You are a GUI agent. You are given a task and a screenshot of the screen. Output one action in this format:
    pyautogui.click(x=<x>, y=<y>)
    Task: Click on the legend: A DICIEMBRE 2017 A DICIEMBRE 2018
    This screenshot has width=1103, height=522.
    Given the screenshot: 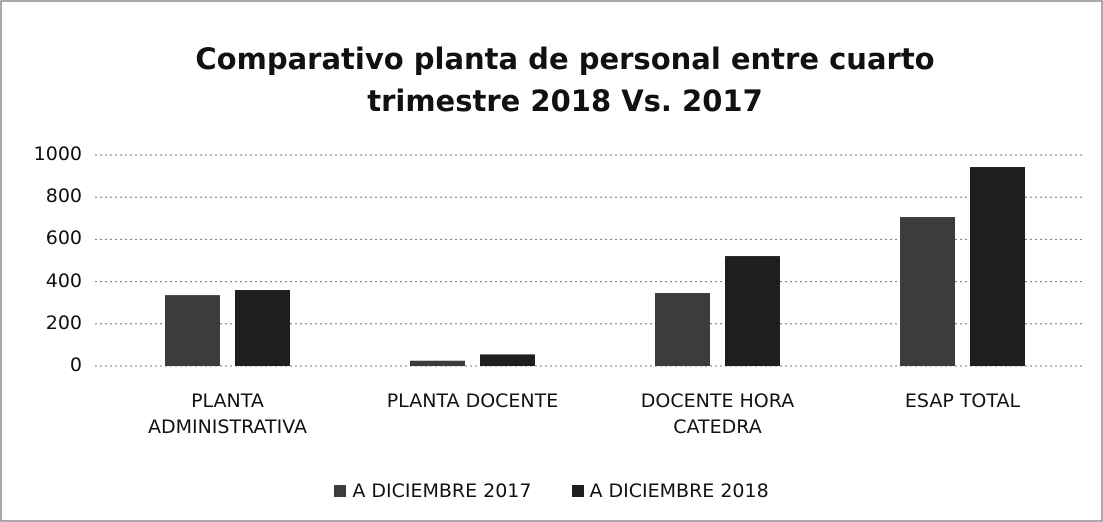 What is the action you would take?
    pyautogui.click(x=551, y=491)
    